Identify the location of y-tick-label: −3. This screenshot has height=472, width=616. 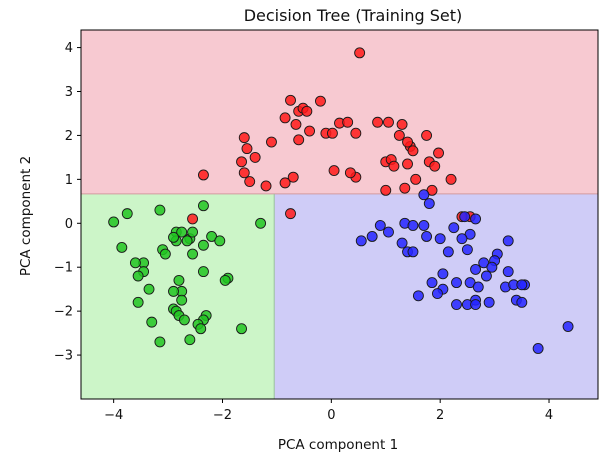
(63, 356).